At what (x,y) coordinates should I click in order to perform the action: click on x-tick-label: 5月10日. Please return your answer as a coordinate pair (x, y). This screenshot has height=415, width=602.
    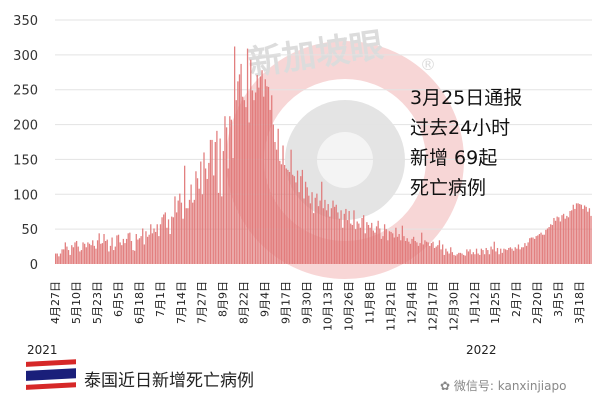
    Looking at the image, I should click on (76, 302).